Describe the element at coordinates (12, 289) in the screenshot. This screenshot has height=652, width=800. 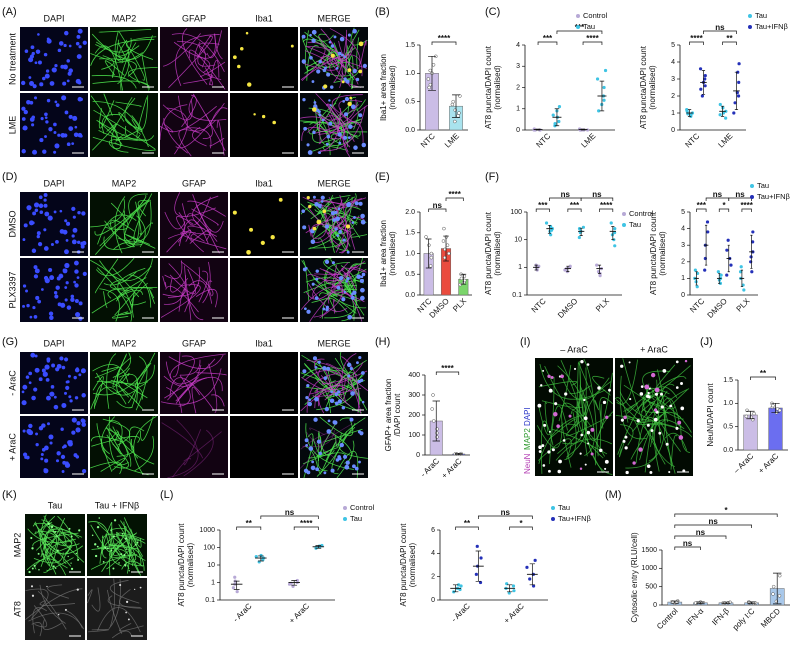
I see `row-label: PLX3397` at that location.